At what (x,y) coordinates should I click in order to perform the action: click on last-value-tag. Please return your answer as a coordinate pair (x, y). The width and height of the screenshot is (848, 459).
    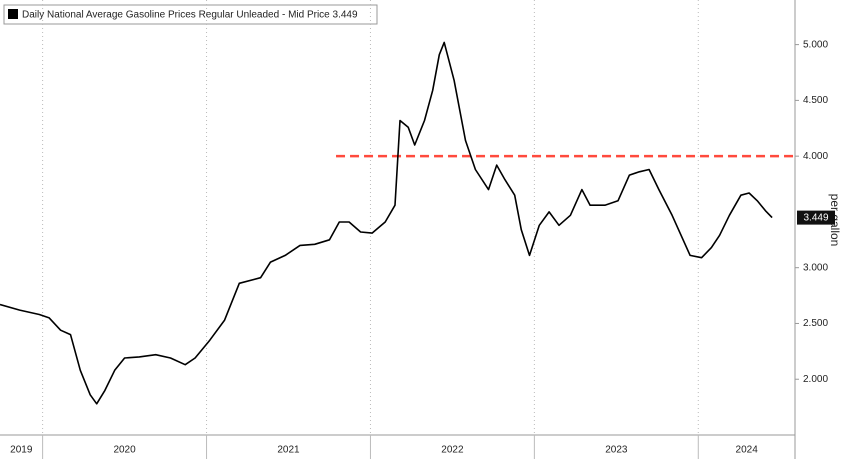
    Looking at the image, I should click on (816, 217).